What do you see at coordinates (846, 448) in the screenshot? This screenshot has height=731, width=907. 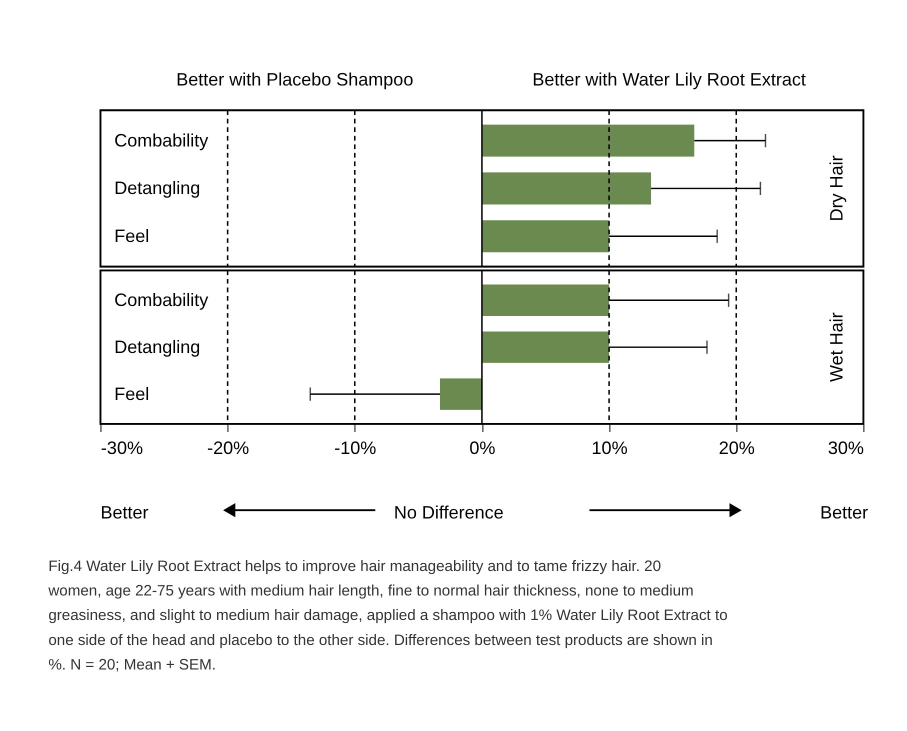 I see `x-tick-label: 30%` at bounding box center [846, 448].